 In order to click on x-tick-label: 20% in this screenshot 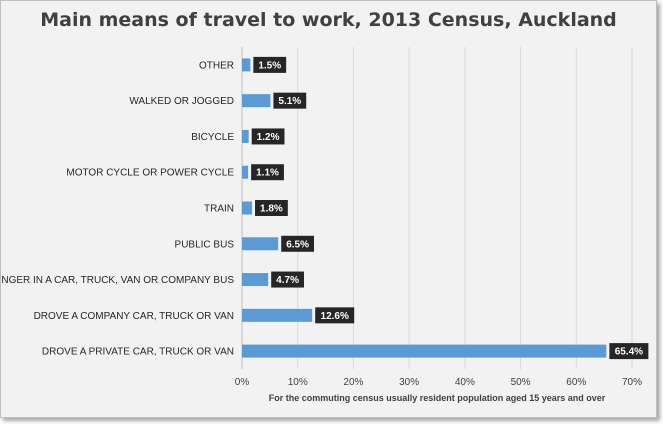, I will do `click(353, 382)`.